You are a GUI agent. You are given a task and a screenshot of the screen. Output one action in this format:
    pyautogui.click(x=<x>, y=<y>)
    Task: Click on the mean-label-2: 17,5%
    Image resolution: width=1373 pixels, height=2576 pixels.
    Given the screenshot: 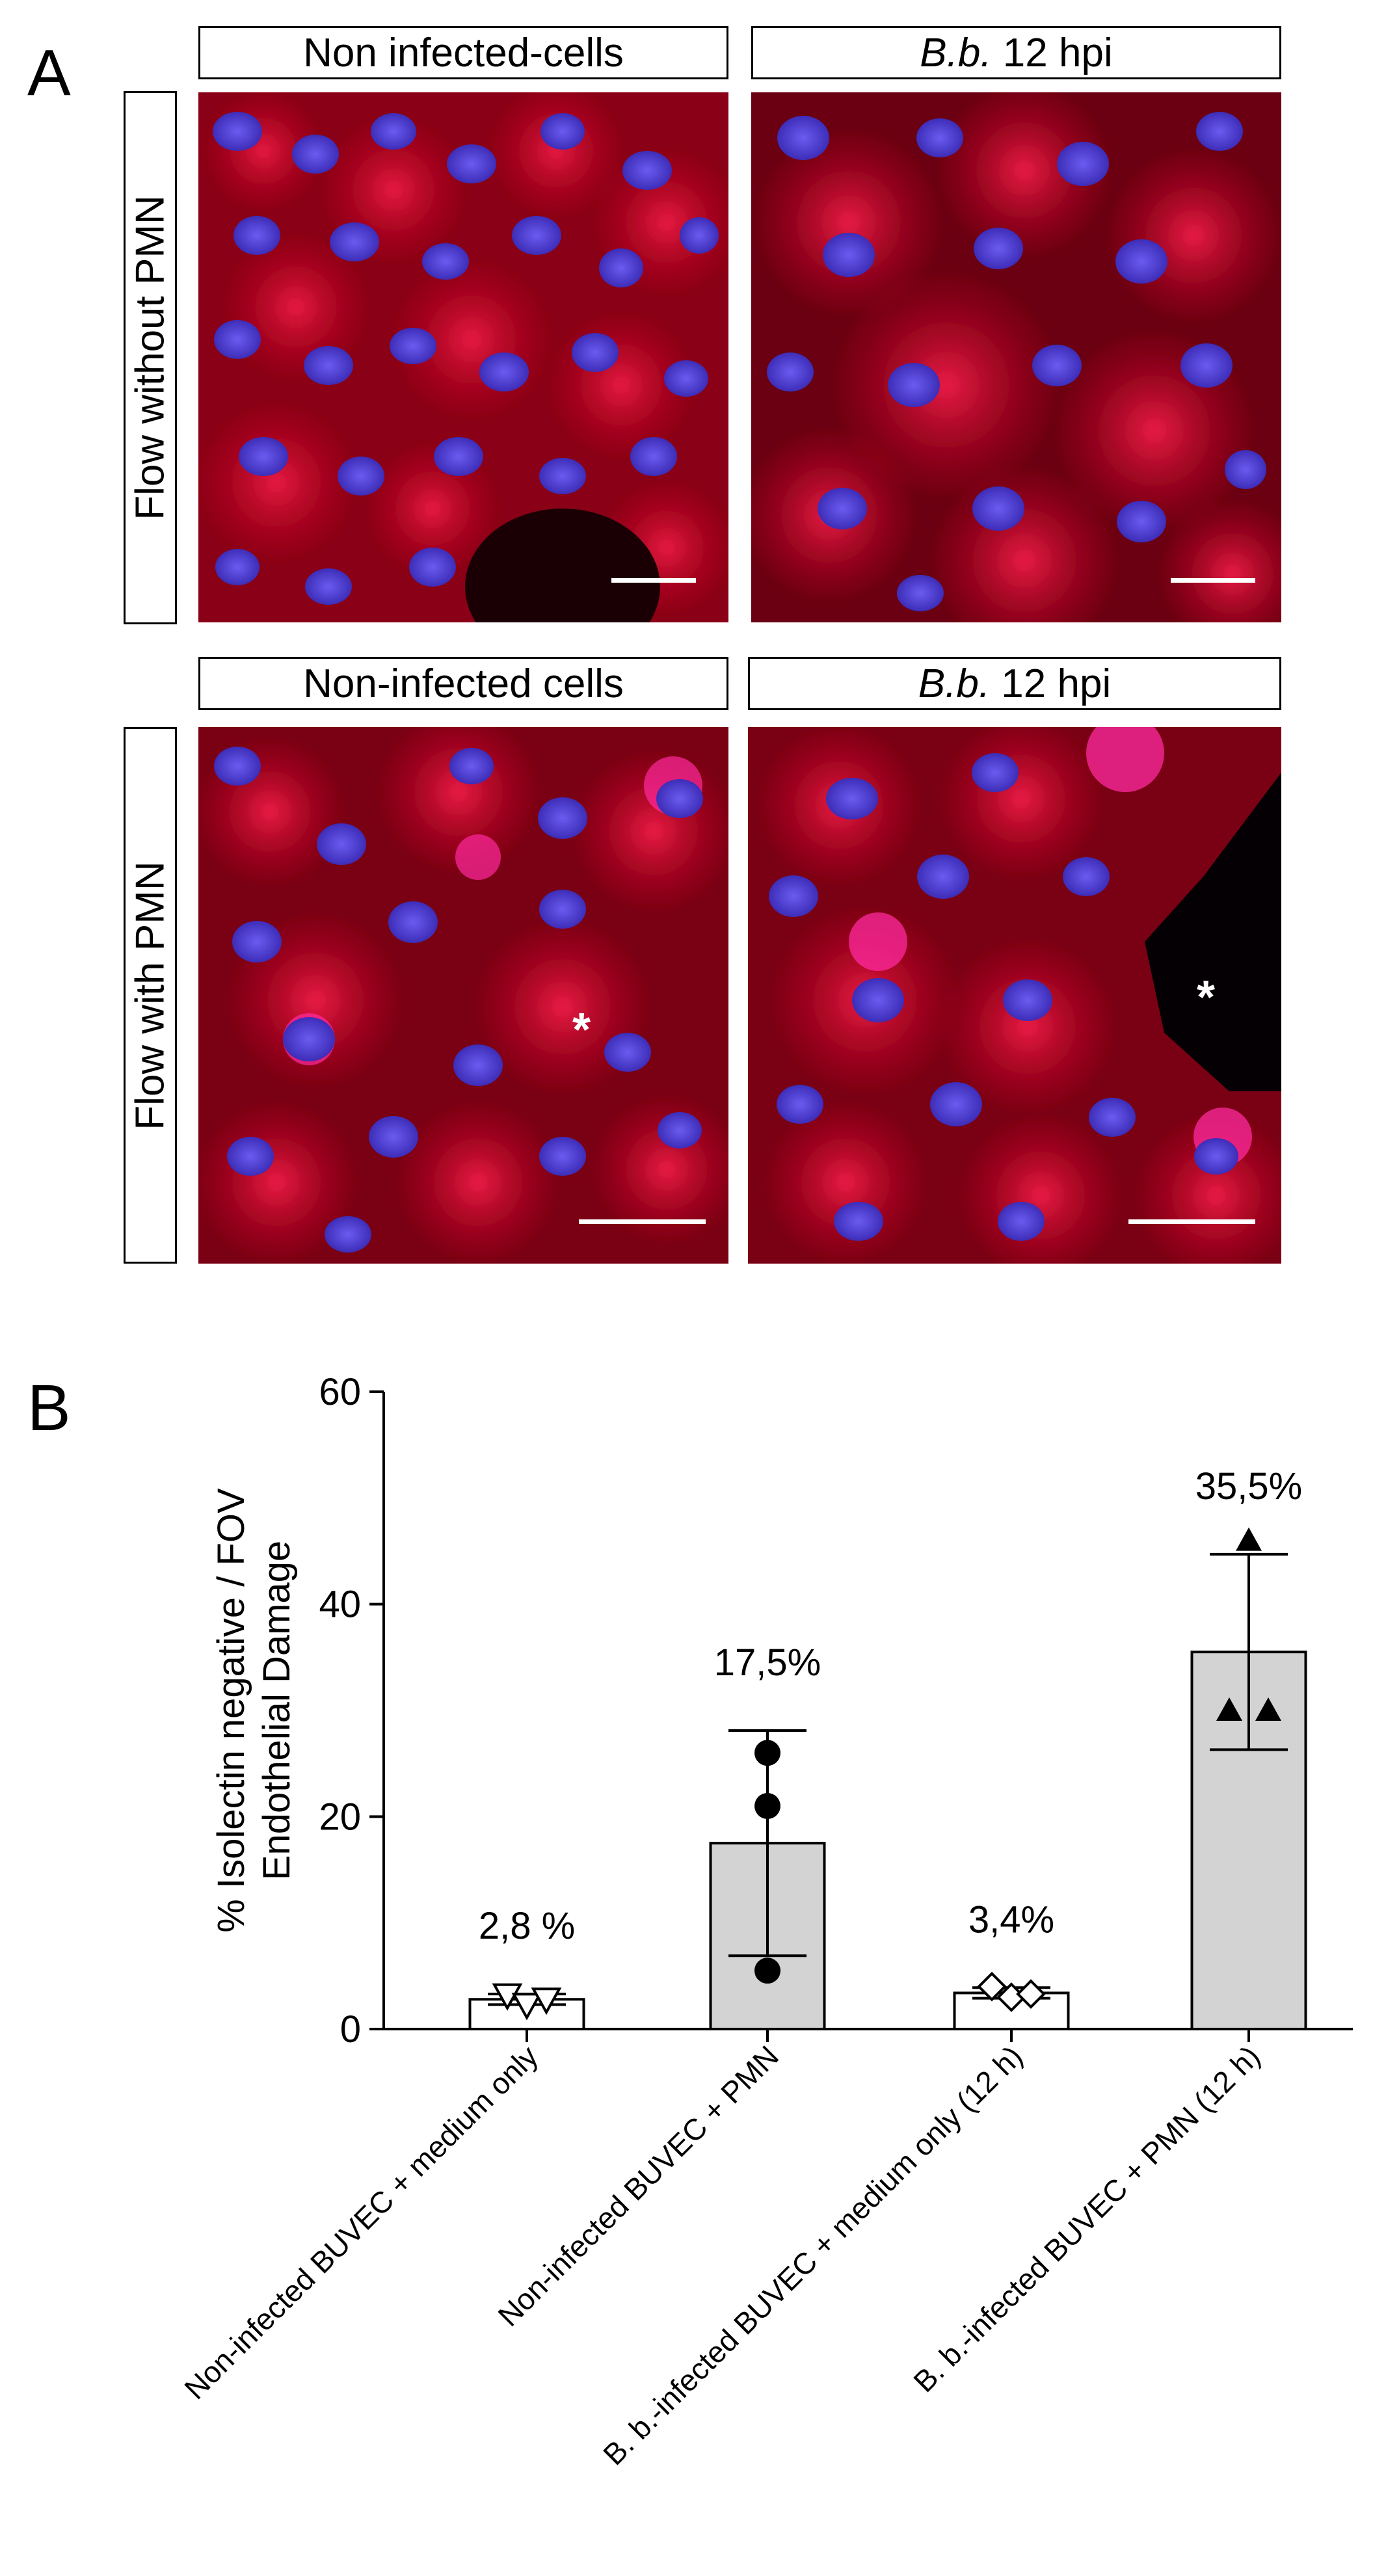 What is the action you would take?
    pyautogui.click(x=767, y=1662)
    